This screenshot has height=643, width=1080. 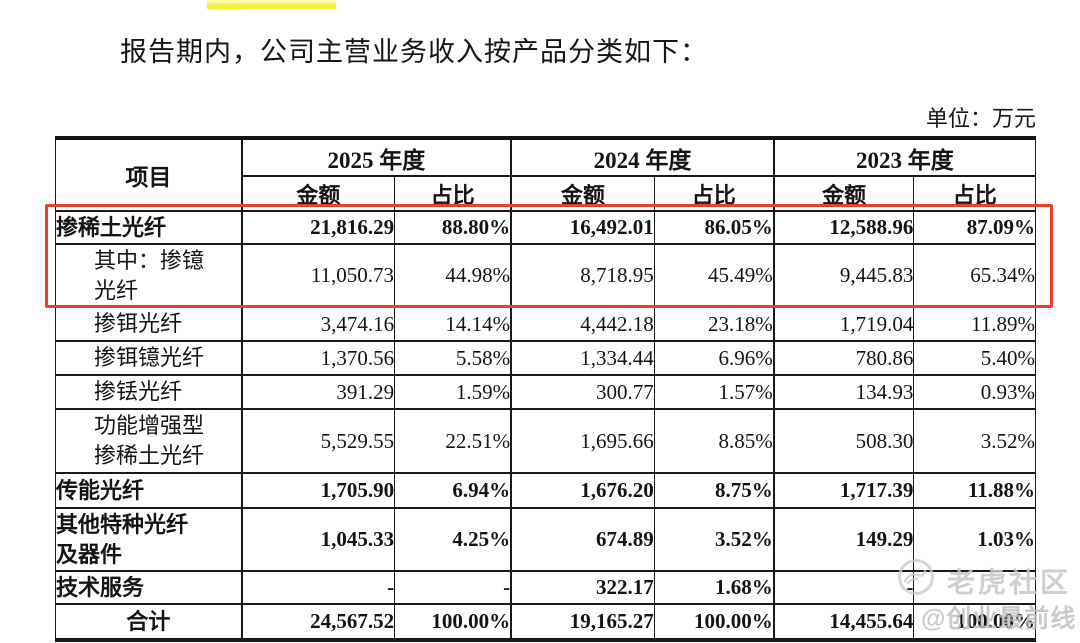 I want to click on cell-2025-ratio: 1.59%, so click(x=453, y=392).